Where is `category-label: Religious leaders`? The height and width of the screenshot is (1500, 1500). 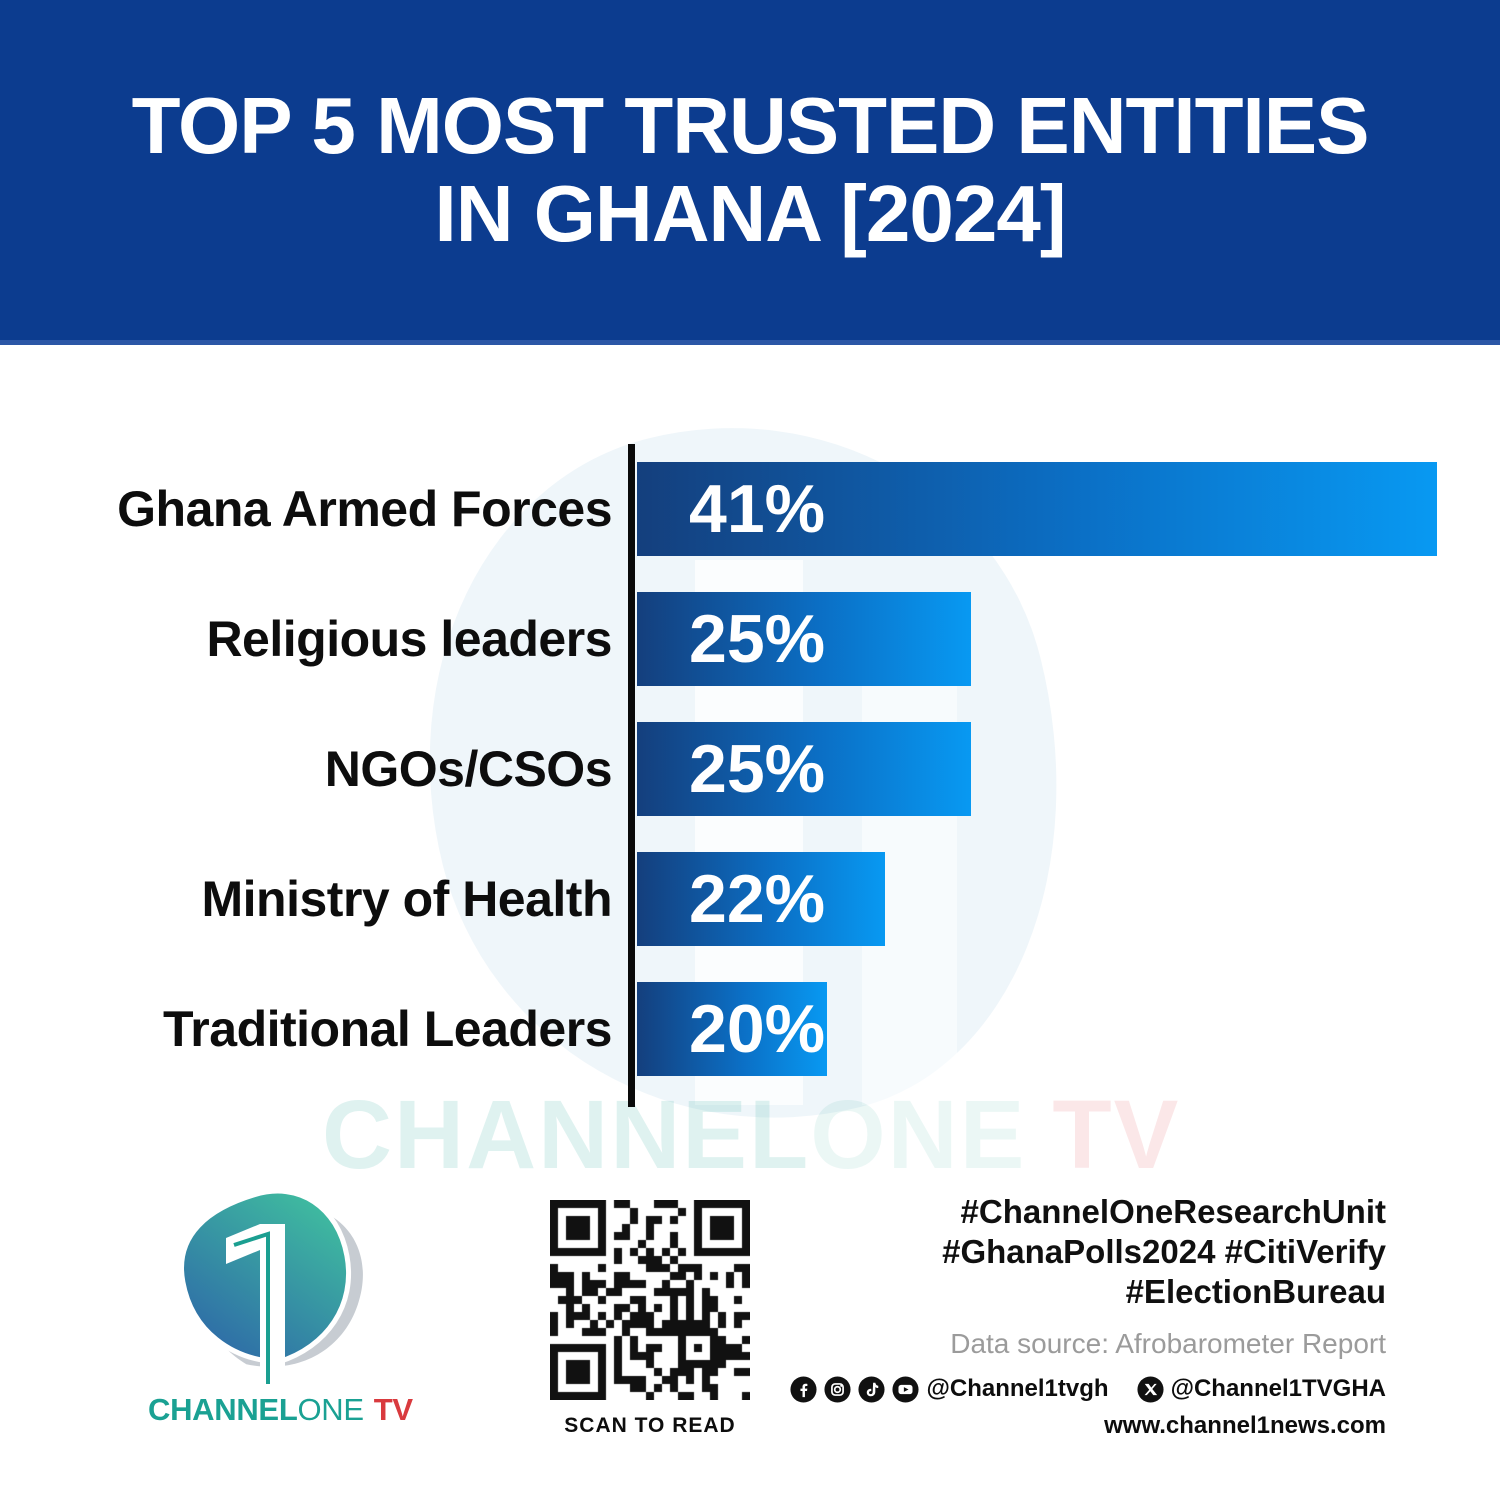 category-label: Religious leaders is located at coordinates (409, 639).